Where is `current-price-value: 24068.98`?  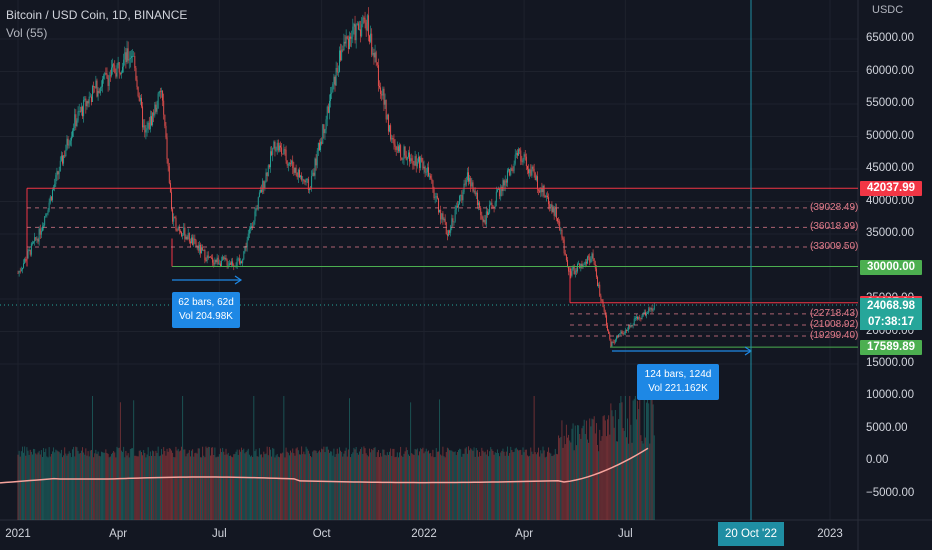 current-price-value: 24068.98 is located at coordinates (891, 306).